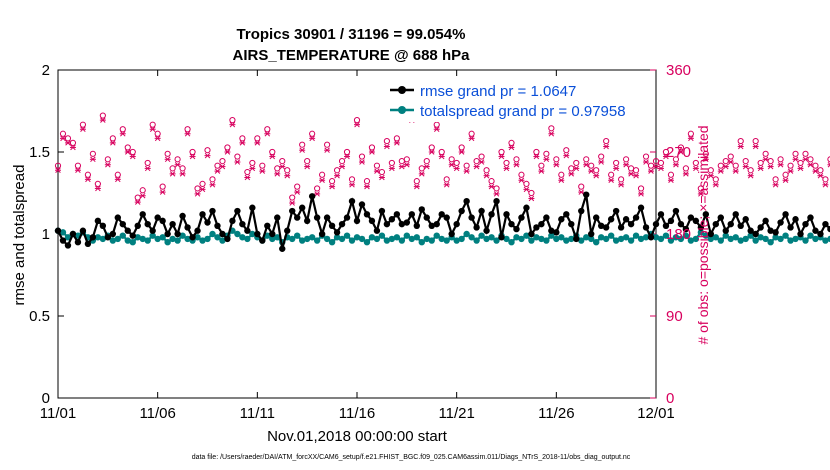 Image resolution: width=830 pixels, height=470 pixels. I want to click on y-tick-label: 0, so click(46, 398).